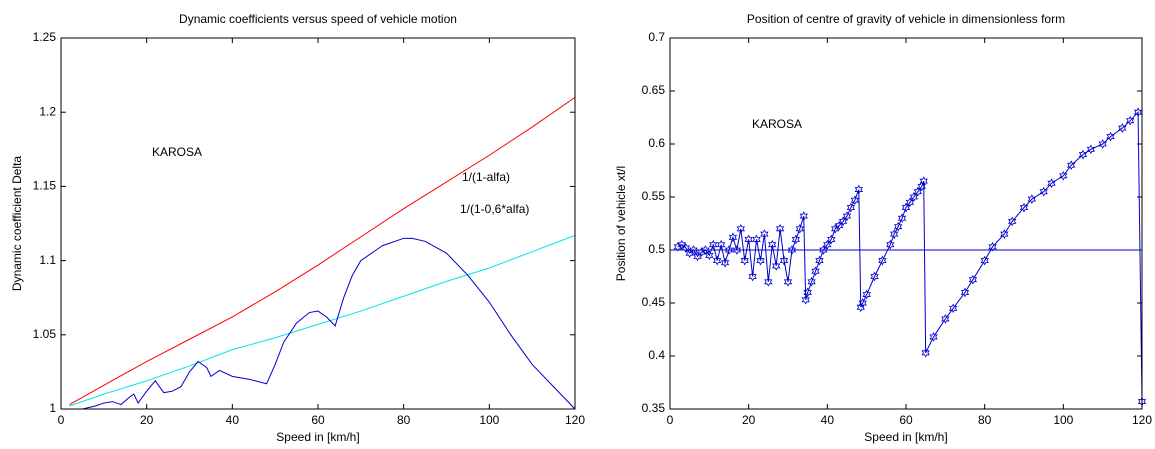 This screenshot has height=449, width=1155. I want to click on y-tick-label: 0.65, so click(654, 90).